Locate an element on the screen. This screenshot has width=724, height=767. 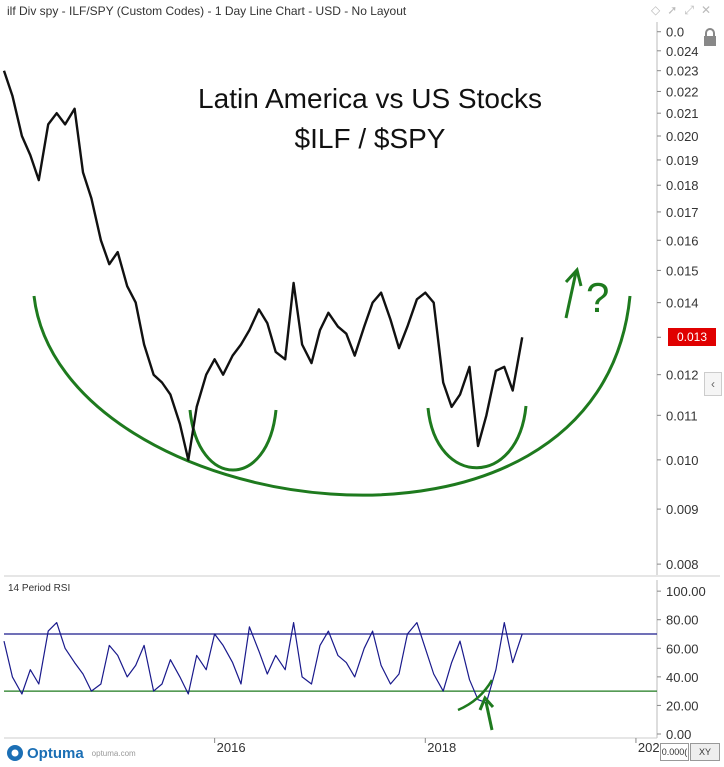
up-arrow-annotation is located at coordinates (573, 292).